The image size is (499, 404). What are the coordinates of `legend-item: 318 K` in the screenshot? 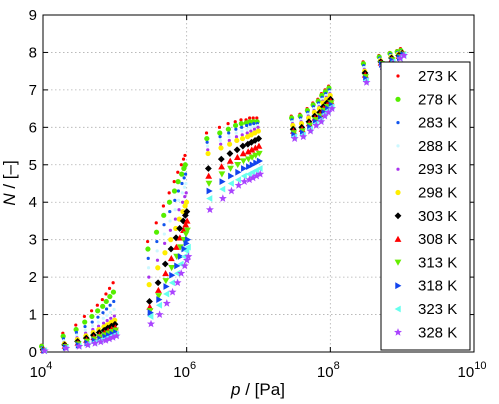 It's located at (426, 286).